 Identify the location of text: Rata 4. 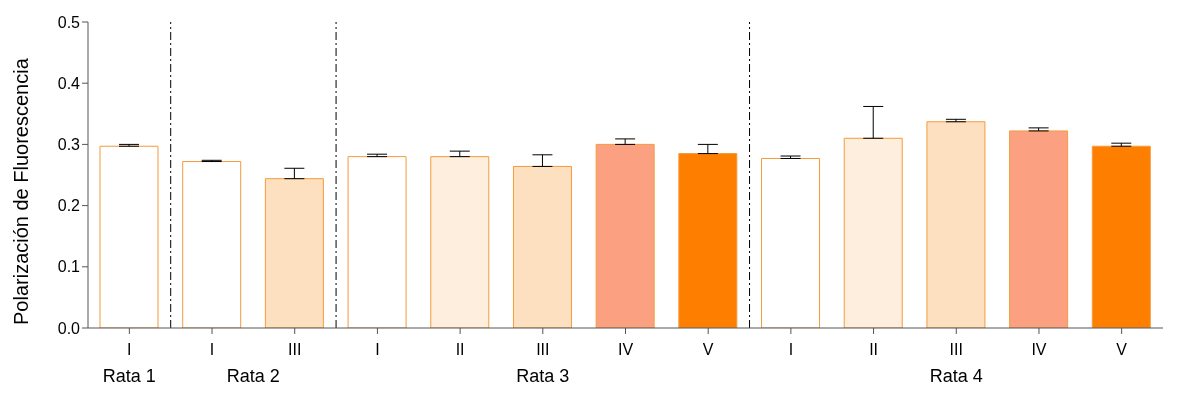
(956, 376).